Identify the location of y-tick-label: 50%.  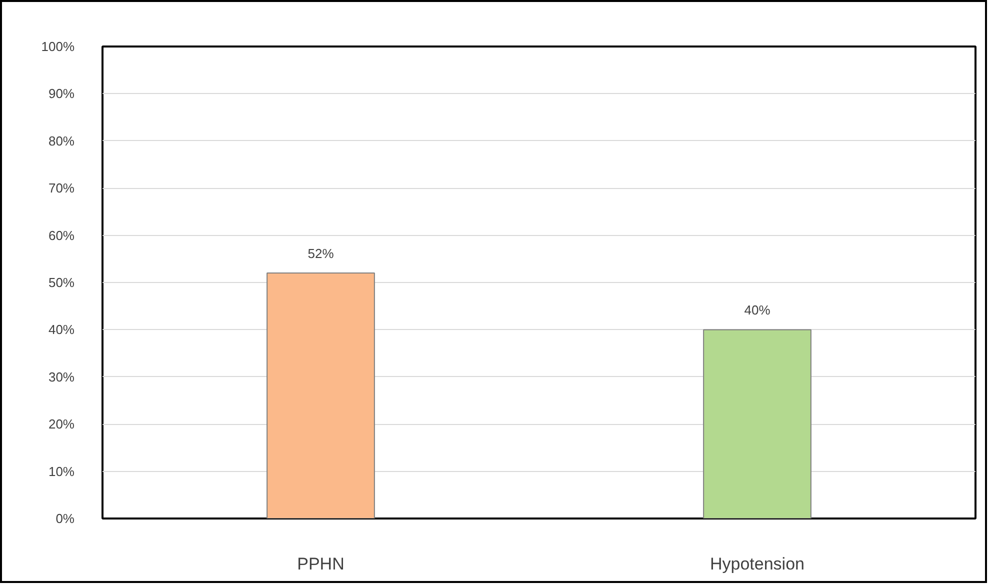
(61, 282).